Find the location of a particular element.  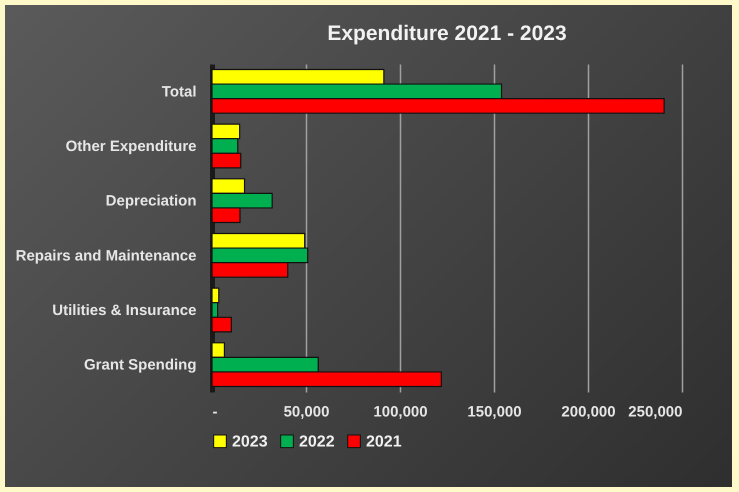

x-tick-label: - is located at coordinates (215, 412).